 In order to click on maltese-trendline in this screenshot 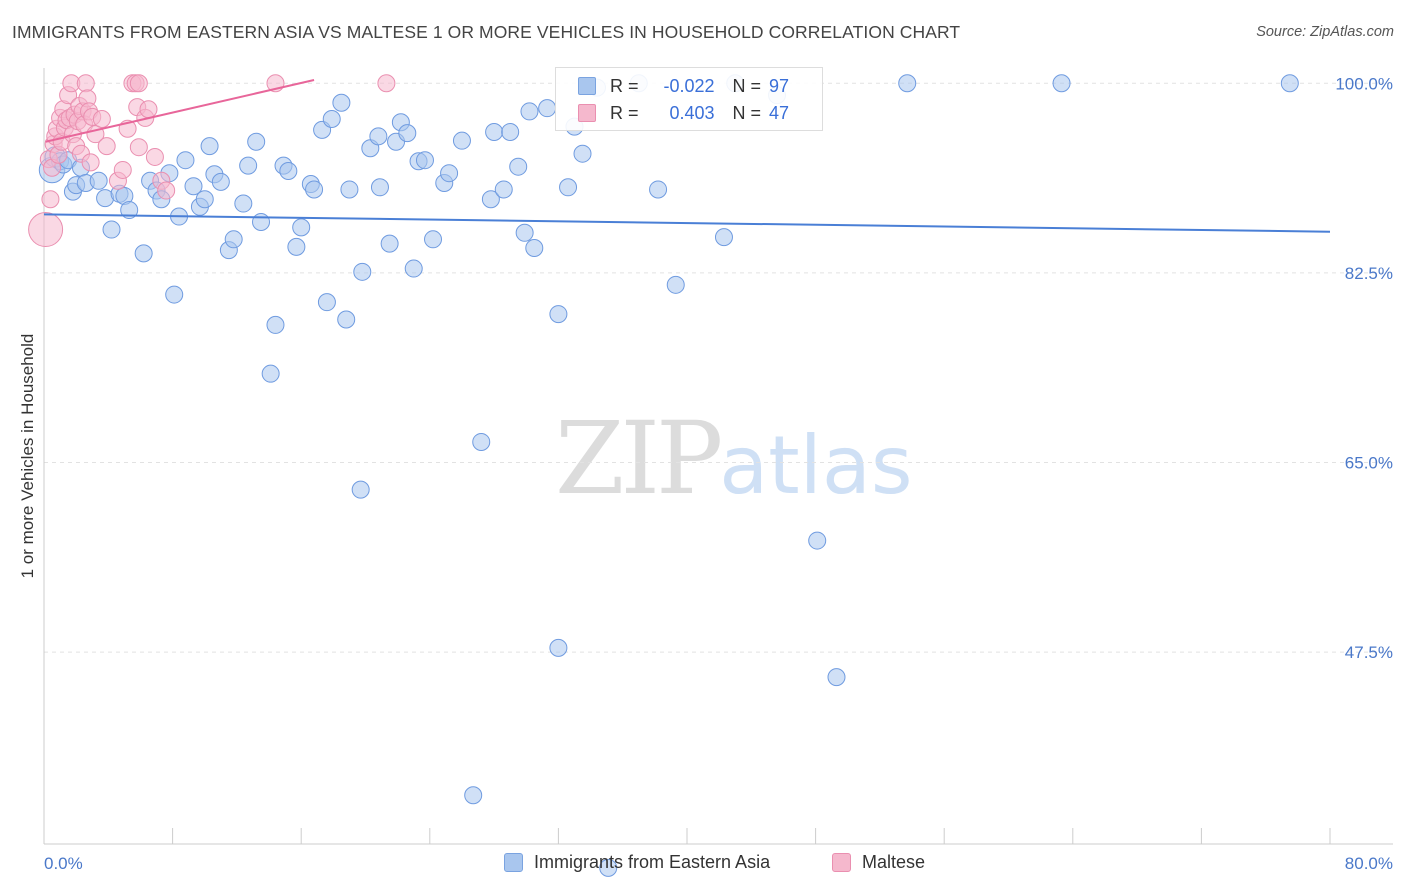, I will do `click(180, 111)`.